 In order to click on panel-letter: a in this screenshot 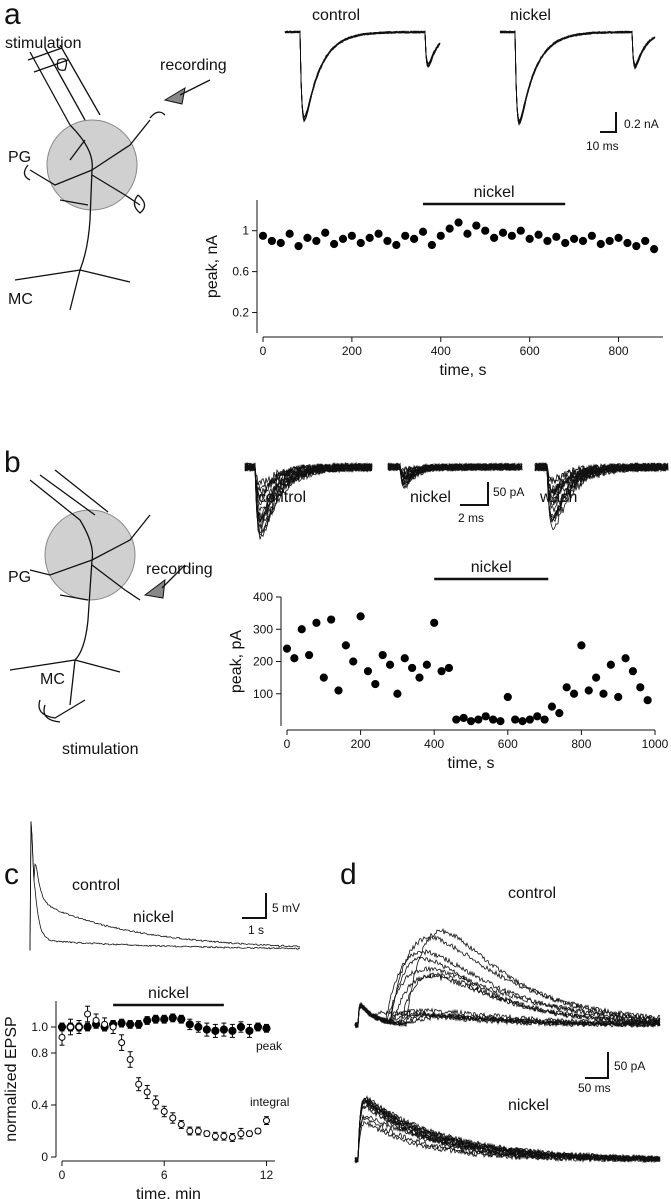, I will do `click(12, 15)`.